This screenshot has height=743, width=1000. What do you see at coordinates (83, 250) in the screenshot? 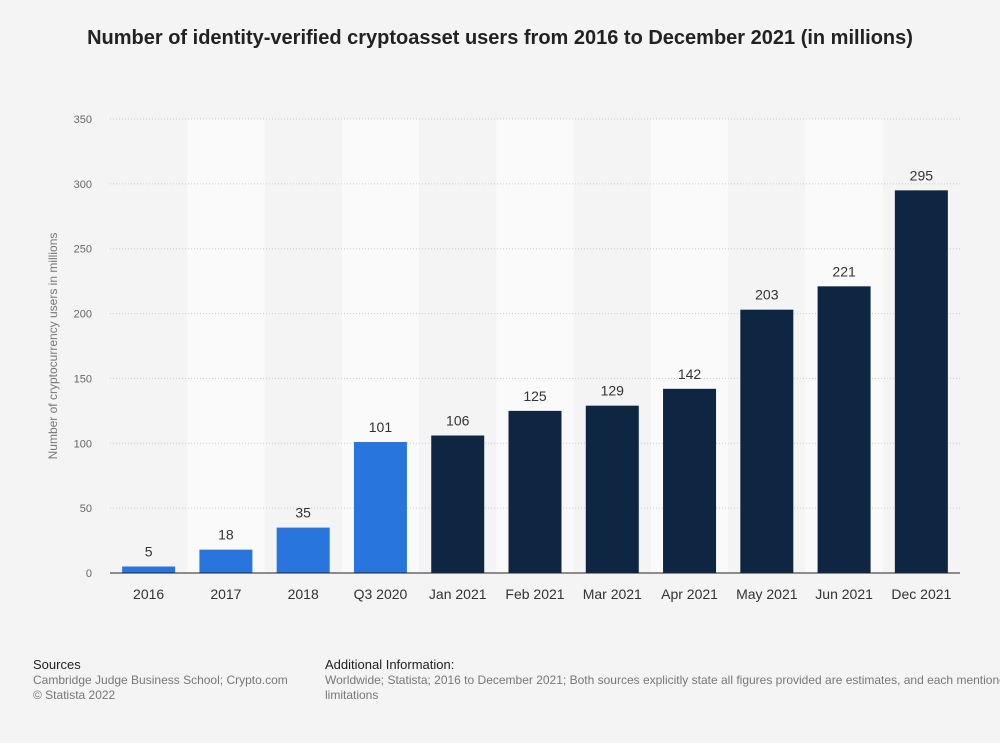
I see `y-tick-label: 250` at bounding box center [83, 250].